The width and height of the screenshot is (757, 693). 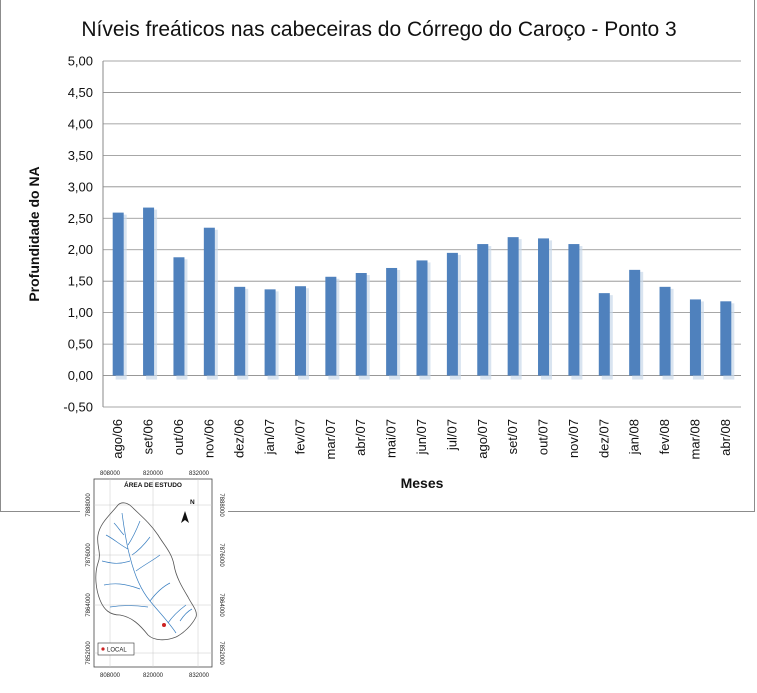 What do you see at coordinates (117, 439) in the screenshot?
I see `x-tick-label: ago/06` at bounding box center [117, 439].